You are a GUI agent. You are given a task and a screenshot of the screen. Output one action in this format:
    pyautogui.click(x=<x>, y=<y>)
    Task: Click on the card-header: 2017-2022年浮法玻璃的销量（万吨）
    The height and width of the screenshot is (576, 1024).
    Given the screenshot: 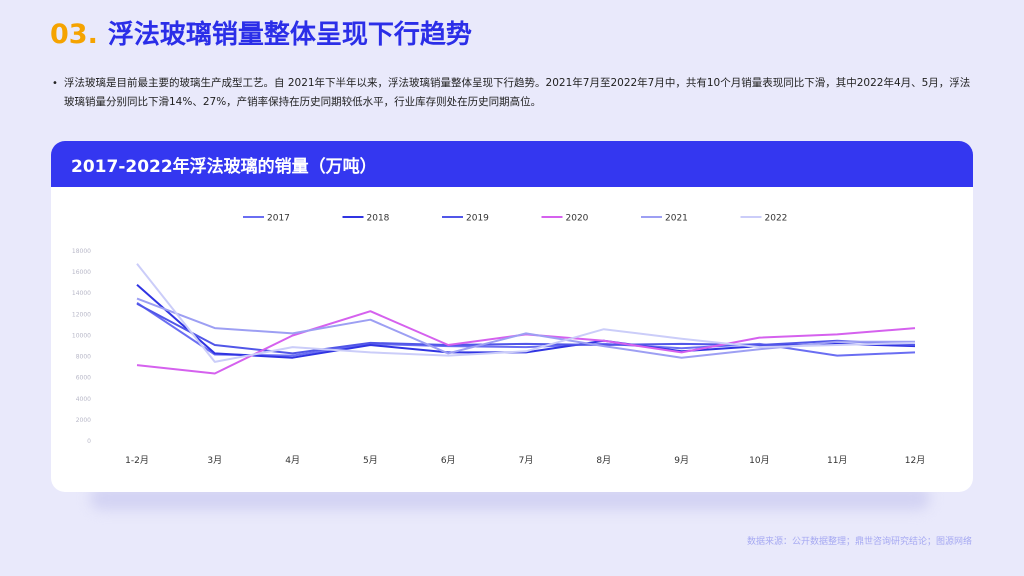 What is the action you would take?
    pyautogui.click(x=512, y=164)
    